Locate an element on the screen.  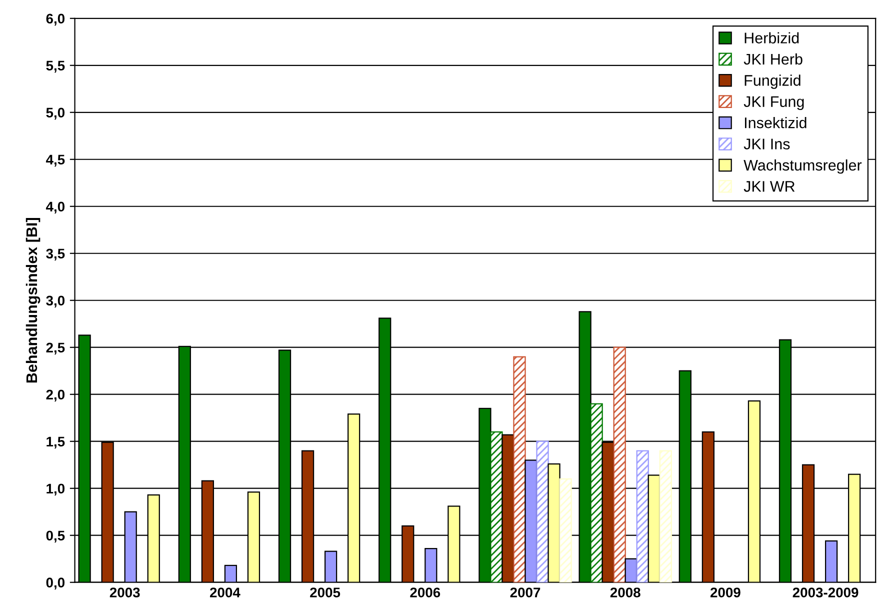
legend-label: JKI Herb is located at coordinates (773, 59).